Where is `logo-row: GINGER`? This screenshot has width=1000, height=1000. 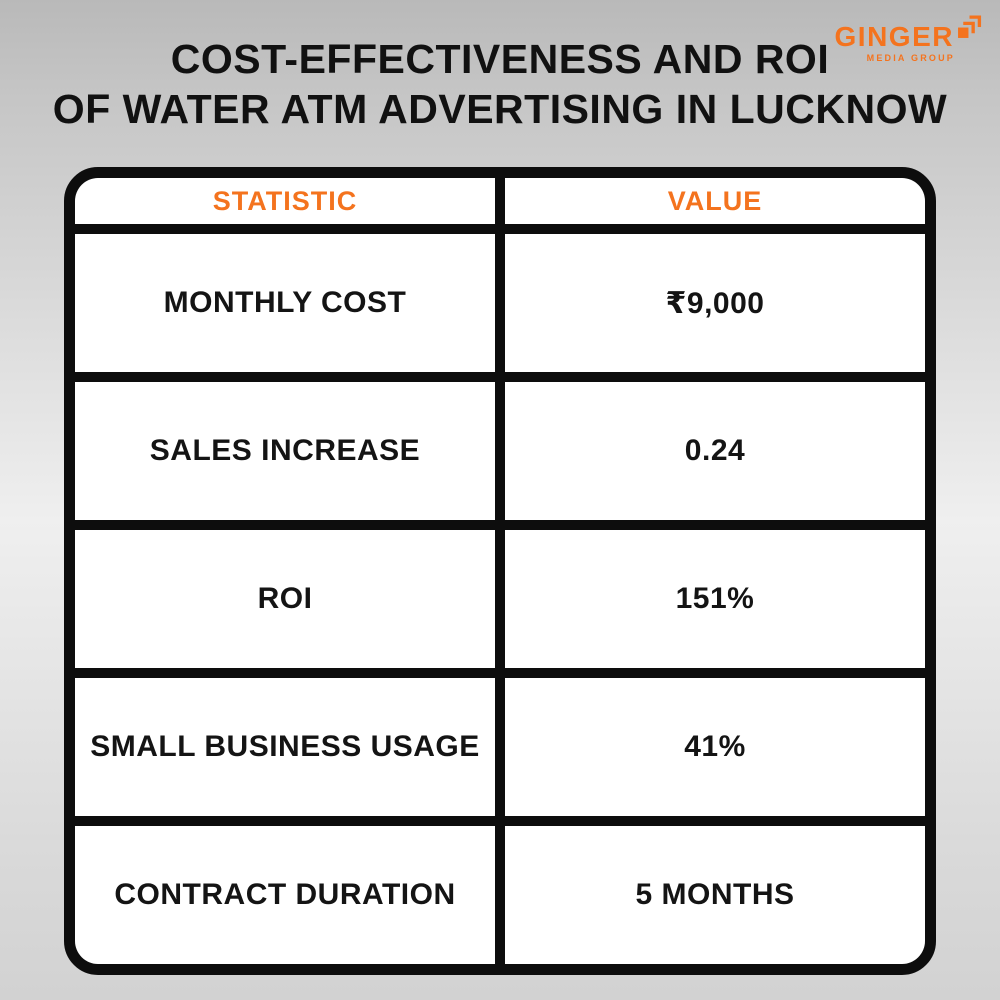 logo-row: GINGER is located at coordinates (908, 33).